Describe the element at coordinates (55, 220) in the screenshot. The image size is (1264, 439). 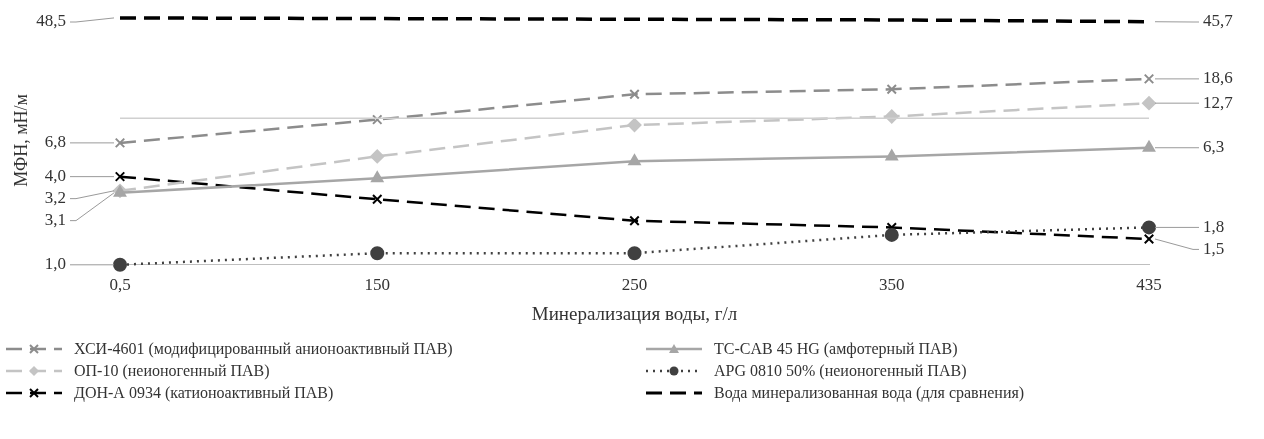
I see `data-label: 3,1` at that location.